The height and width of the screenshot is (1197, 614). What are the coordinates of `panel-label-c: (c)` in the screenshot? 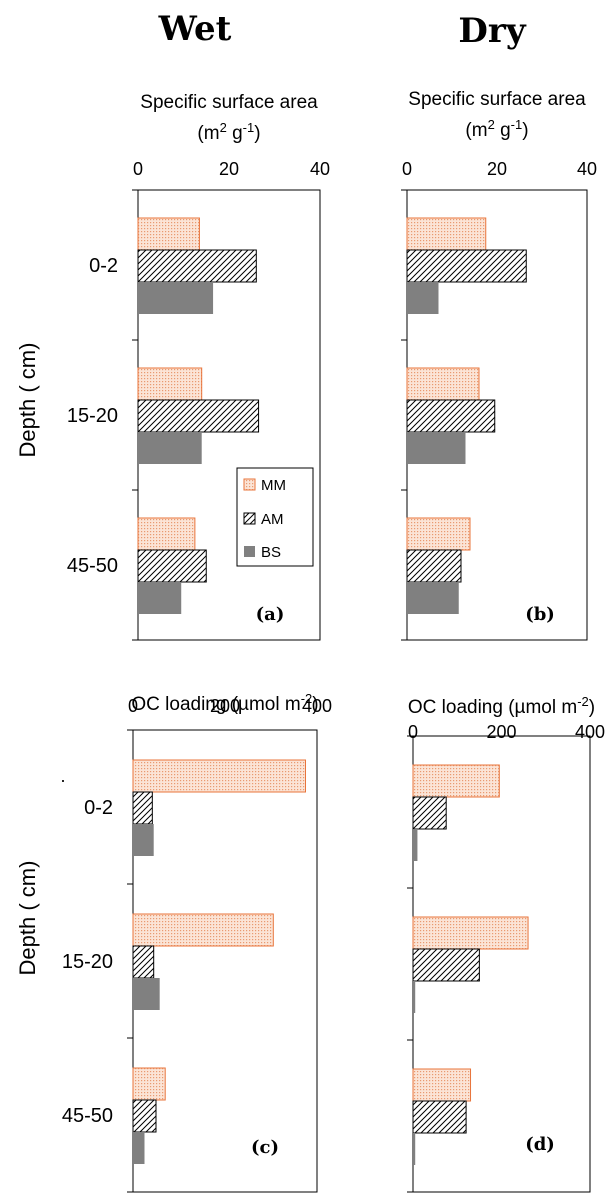 It's located at (265, 1147).